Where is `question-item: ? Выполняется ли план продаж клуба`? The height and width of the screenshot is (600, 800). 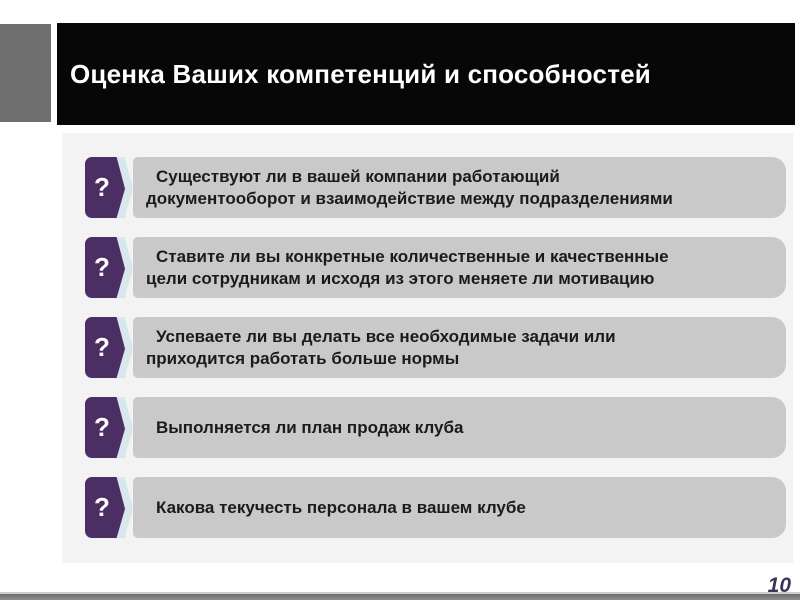 question-item: ? Выполняется ли план продаж клуба is located at coordinates (435, 427).